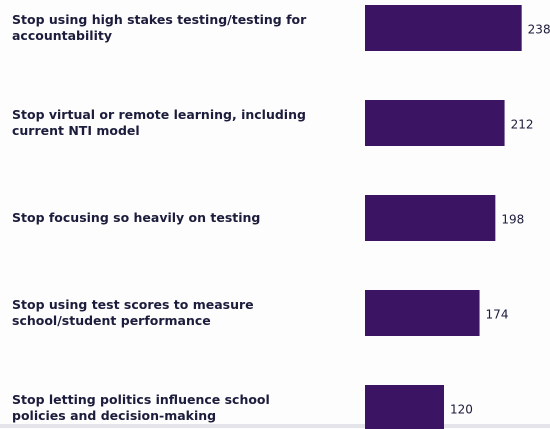 This screenshot has width=550, height=429. What do you see at coordinates (522, 125) in the screenshot?
I see `value-label: 212` at bounding box center [522, 125].